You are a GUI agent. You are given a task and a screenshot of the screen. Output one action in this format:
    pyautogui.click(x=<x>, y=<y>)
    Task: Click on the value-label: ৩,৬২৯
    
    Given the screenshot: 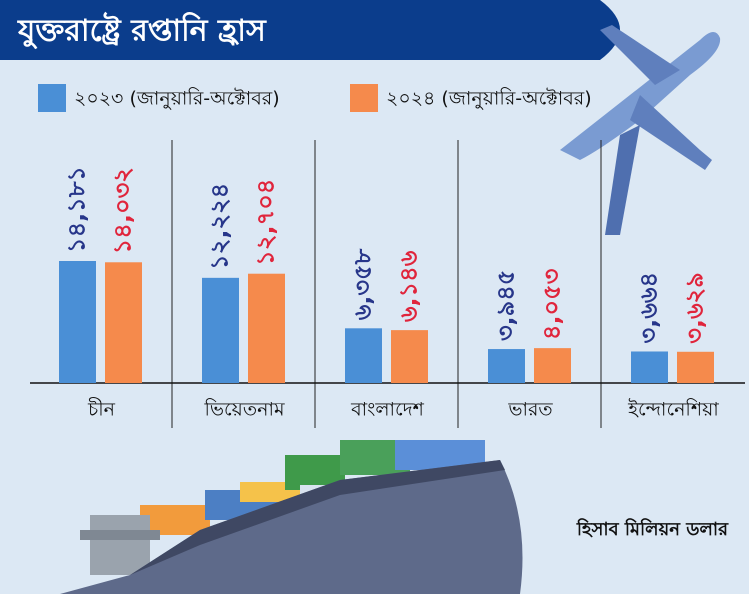 What is the action you would take?
    pyautogui.click(x=695, y=308)
    